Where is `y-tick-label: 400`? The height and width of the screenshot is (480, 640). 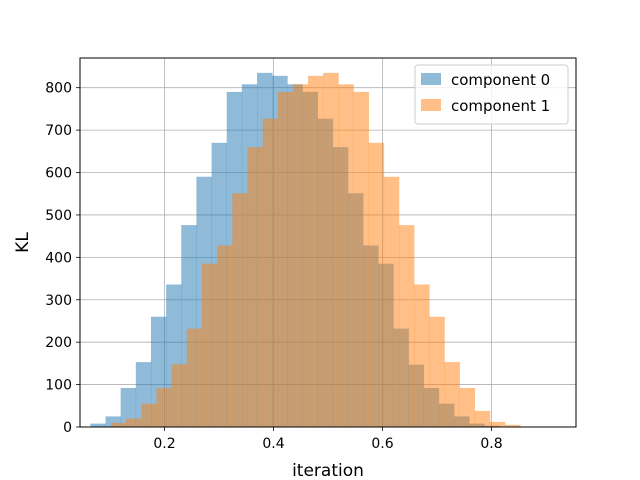 y-tick-label: 400 is located at coordinates (58, 258).